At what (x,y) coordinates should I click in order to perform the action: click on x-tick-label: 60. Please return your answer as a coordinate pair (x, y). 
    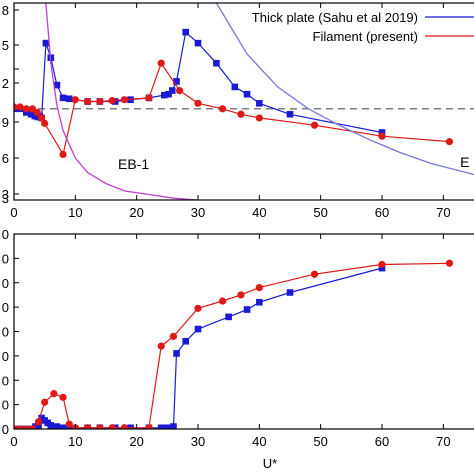
    Looking at the image, I should click on (382, 212).